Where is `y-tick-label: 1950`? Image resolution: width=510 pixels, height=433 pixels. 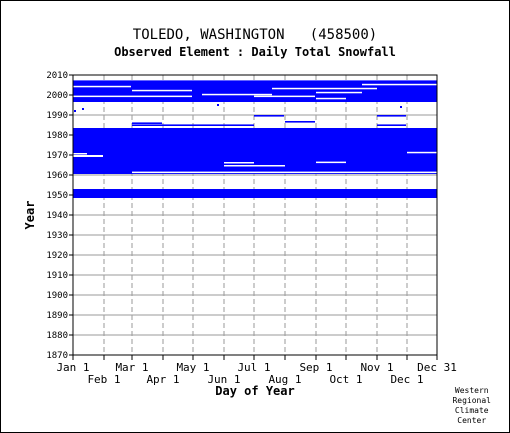
y-tick-label: 1950 is located at coordinates (57, 196).